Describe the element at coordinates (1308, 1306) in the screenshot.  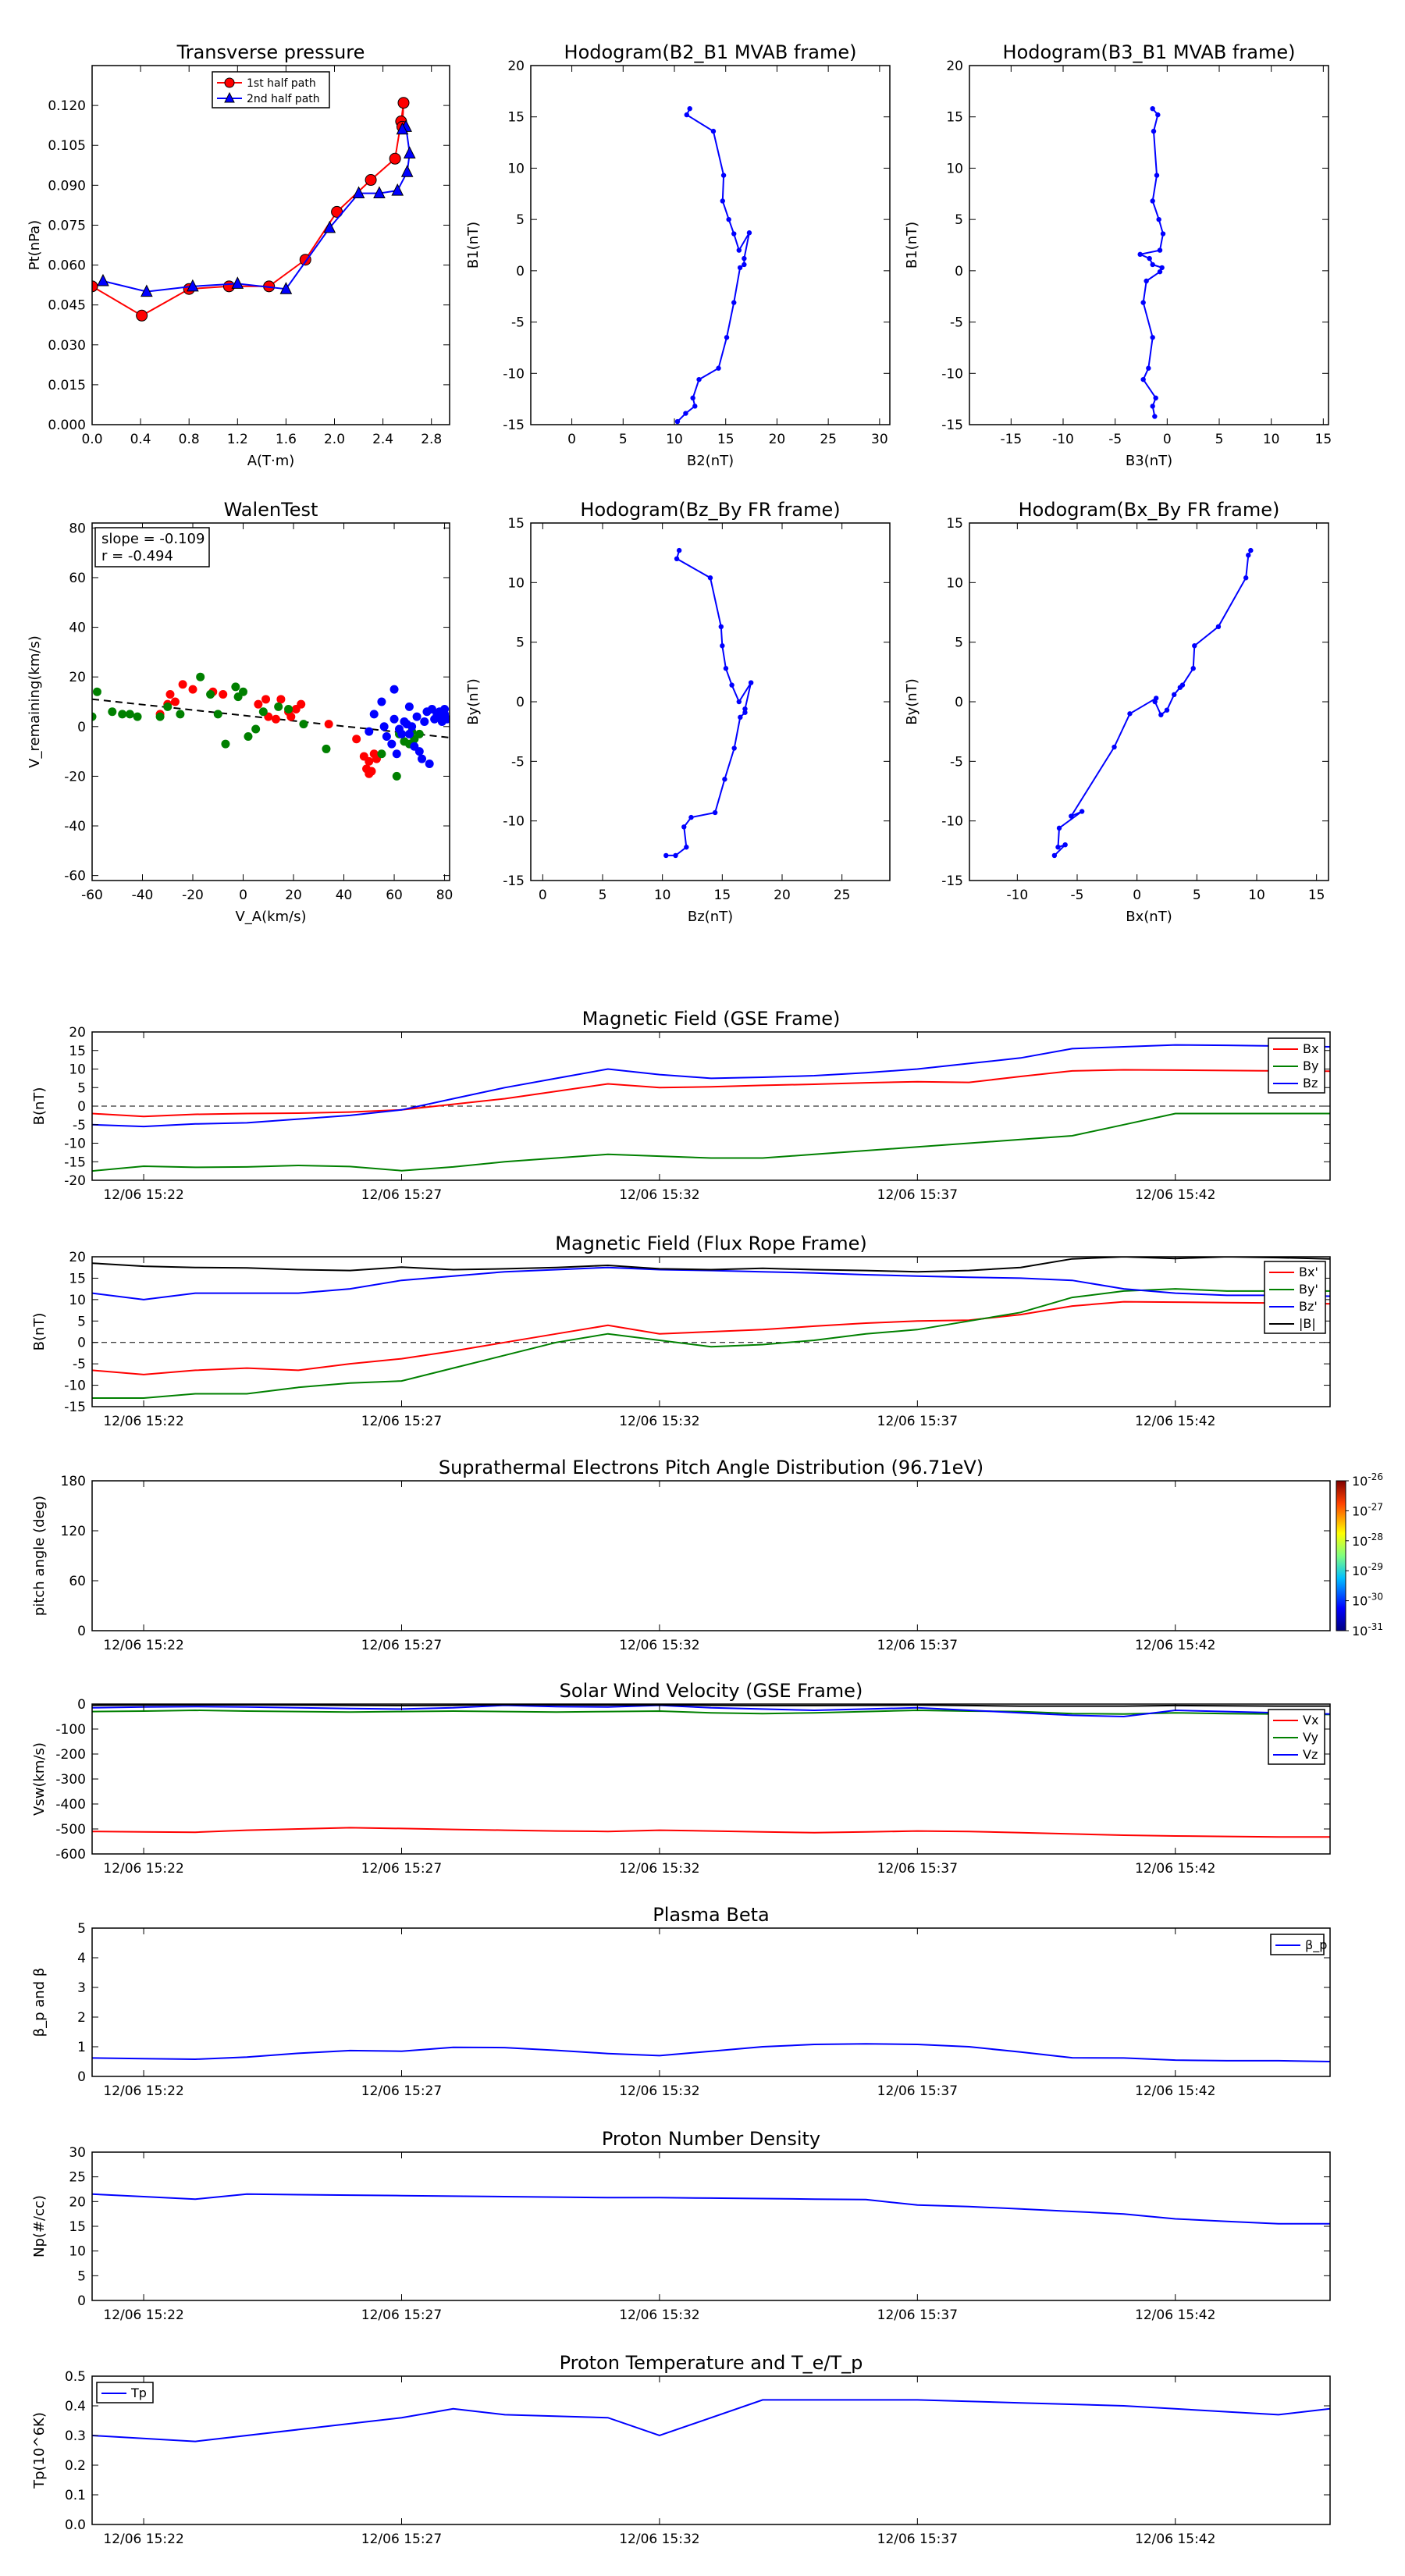
I see `legend-label: Bz'` at that location.